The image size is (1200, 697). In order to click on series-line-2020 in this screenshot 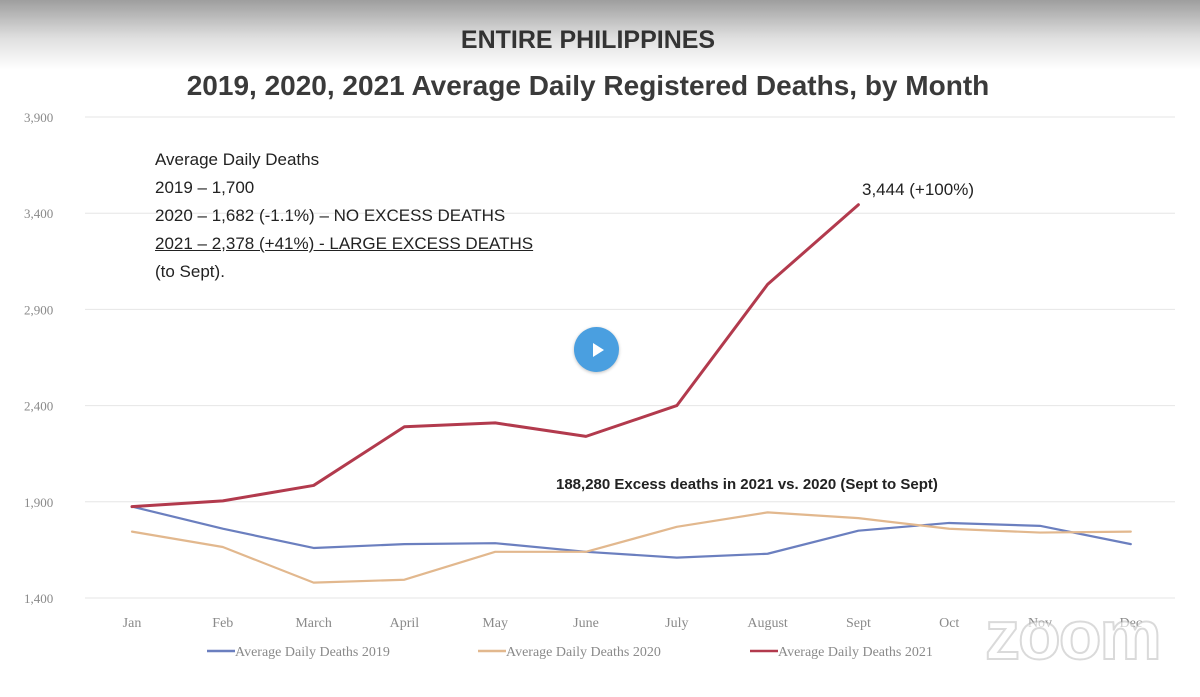, I will do `click(631, 547)`.